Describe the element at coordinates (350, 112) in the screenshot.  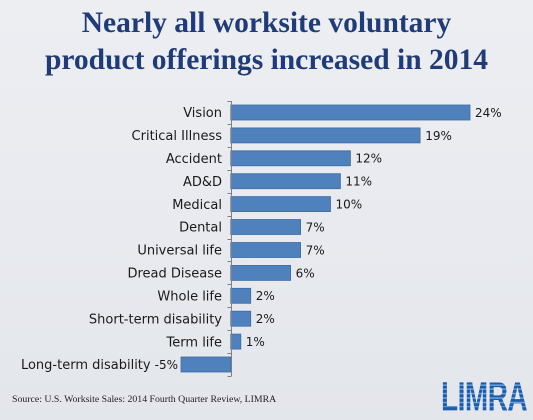
I see `bar-vision` at that location.